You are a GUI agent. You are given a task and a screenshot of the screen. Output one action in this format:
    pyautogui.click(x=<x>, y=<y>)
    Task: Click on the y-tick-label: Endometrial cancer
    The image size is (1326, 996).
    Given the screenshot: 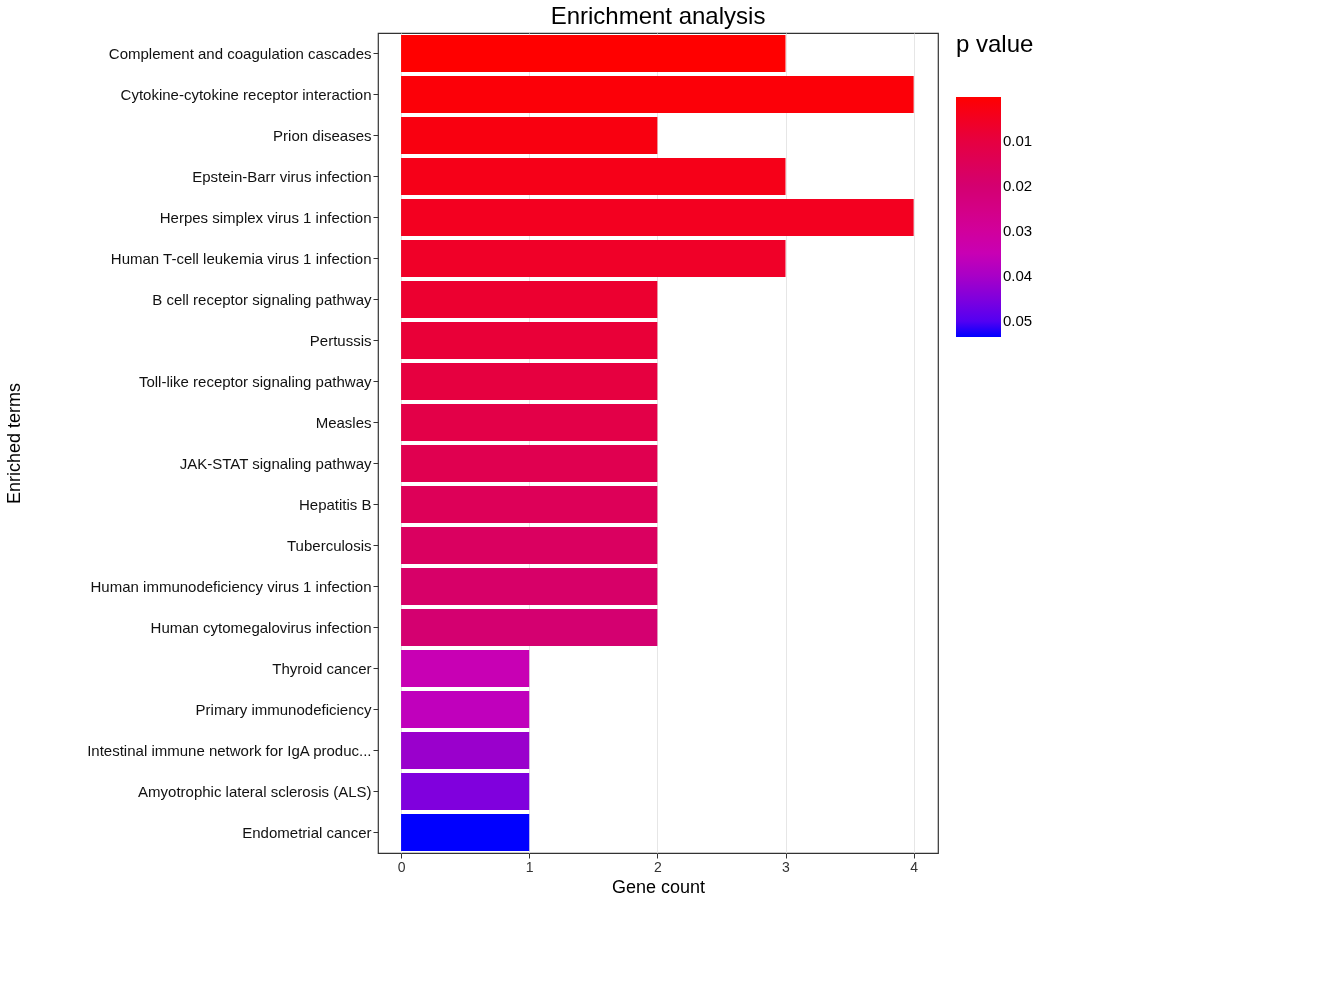 What is the action you would take?
    pyautogui.click(x=307, y=832)
    